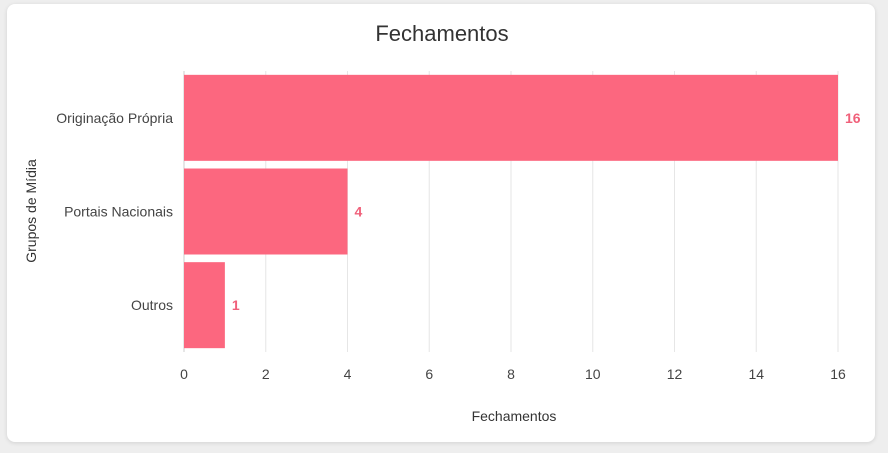  Describe the element at coordinates (429, 374) in the screenshot. I see `x-tick-label: 6` at that location.